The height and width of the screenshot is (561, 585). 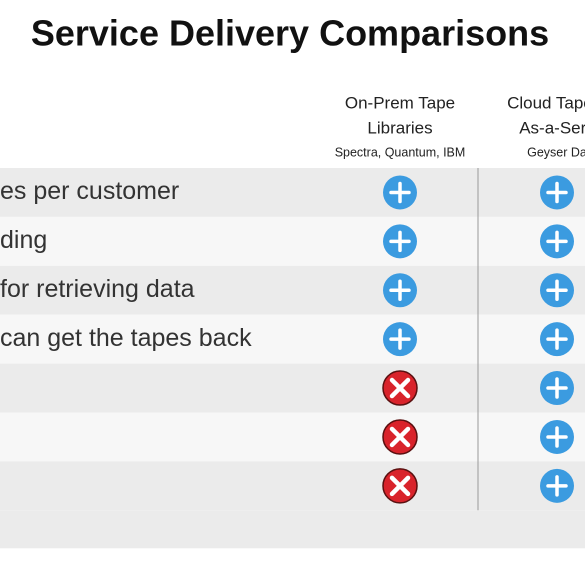 I want to click on column-vendors: Spectra, Quantum, IBM, so click(x=400, y=152).